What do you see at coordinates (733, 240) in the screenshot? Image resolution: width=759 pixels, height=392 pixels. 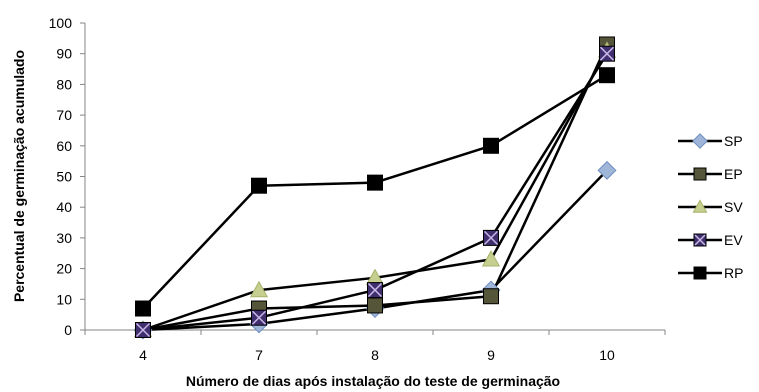 I see `legend-label-ev: EV` at bounding box center [733, 240].